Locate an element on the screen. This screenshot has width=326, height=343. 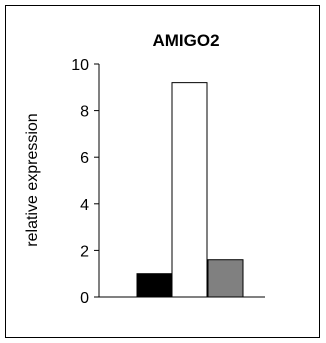
y-tick-label: 6 is located at coordinates (84, 158).